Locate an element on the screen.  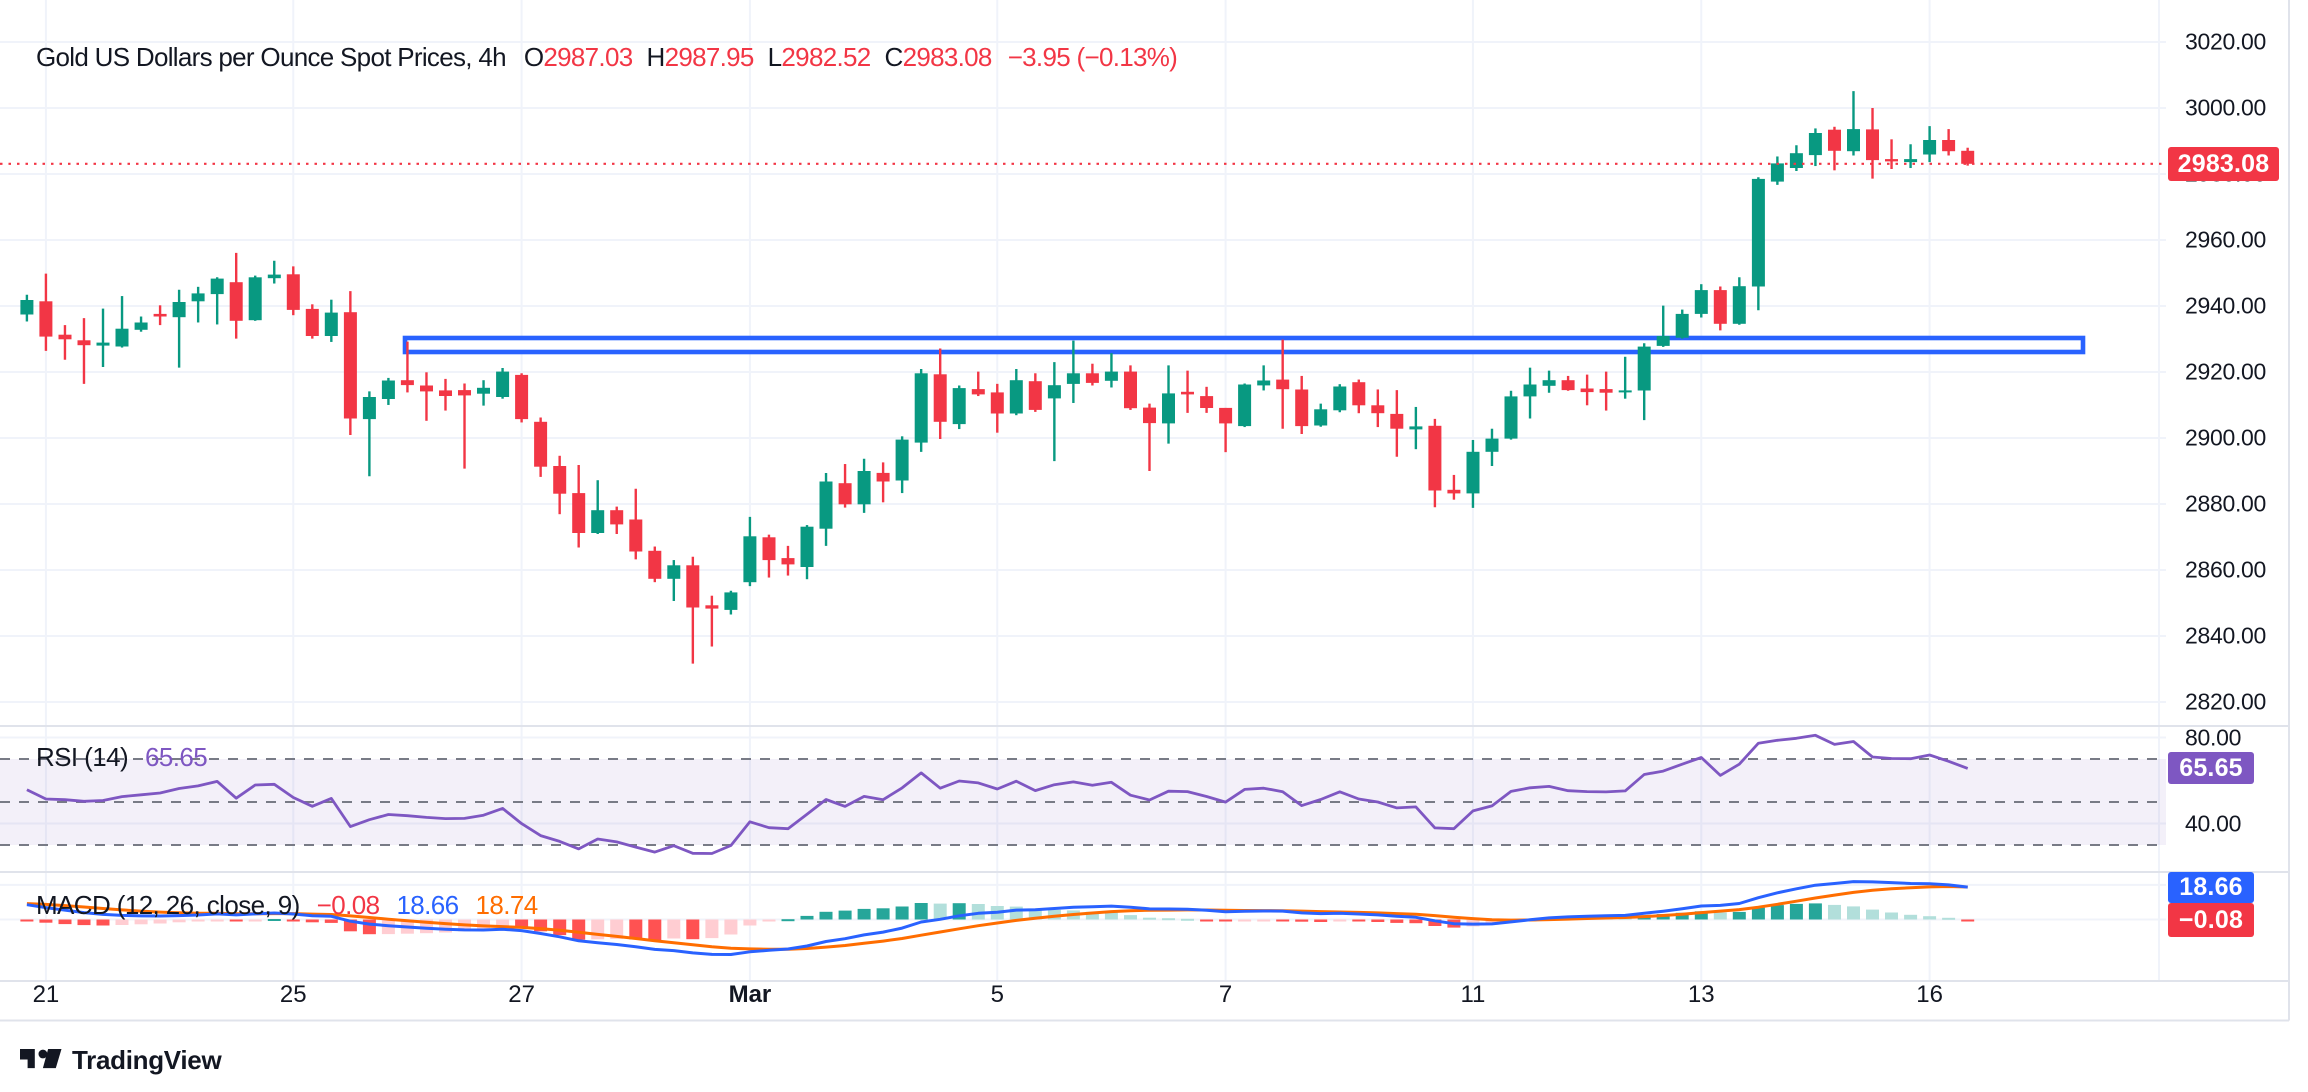
rsi-line is located at coordinates (997, 794).